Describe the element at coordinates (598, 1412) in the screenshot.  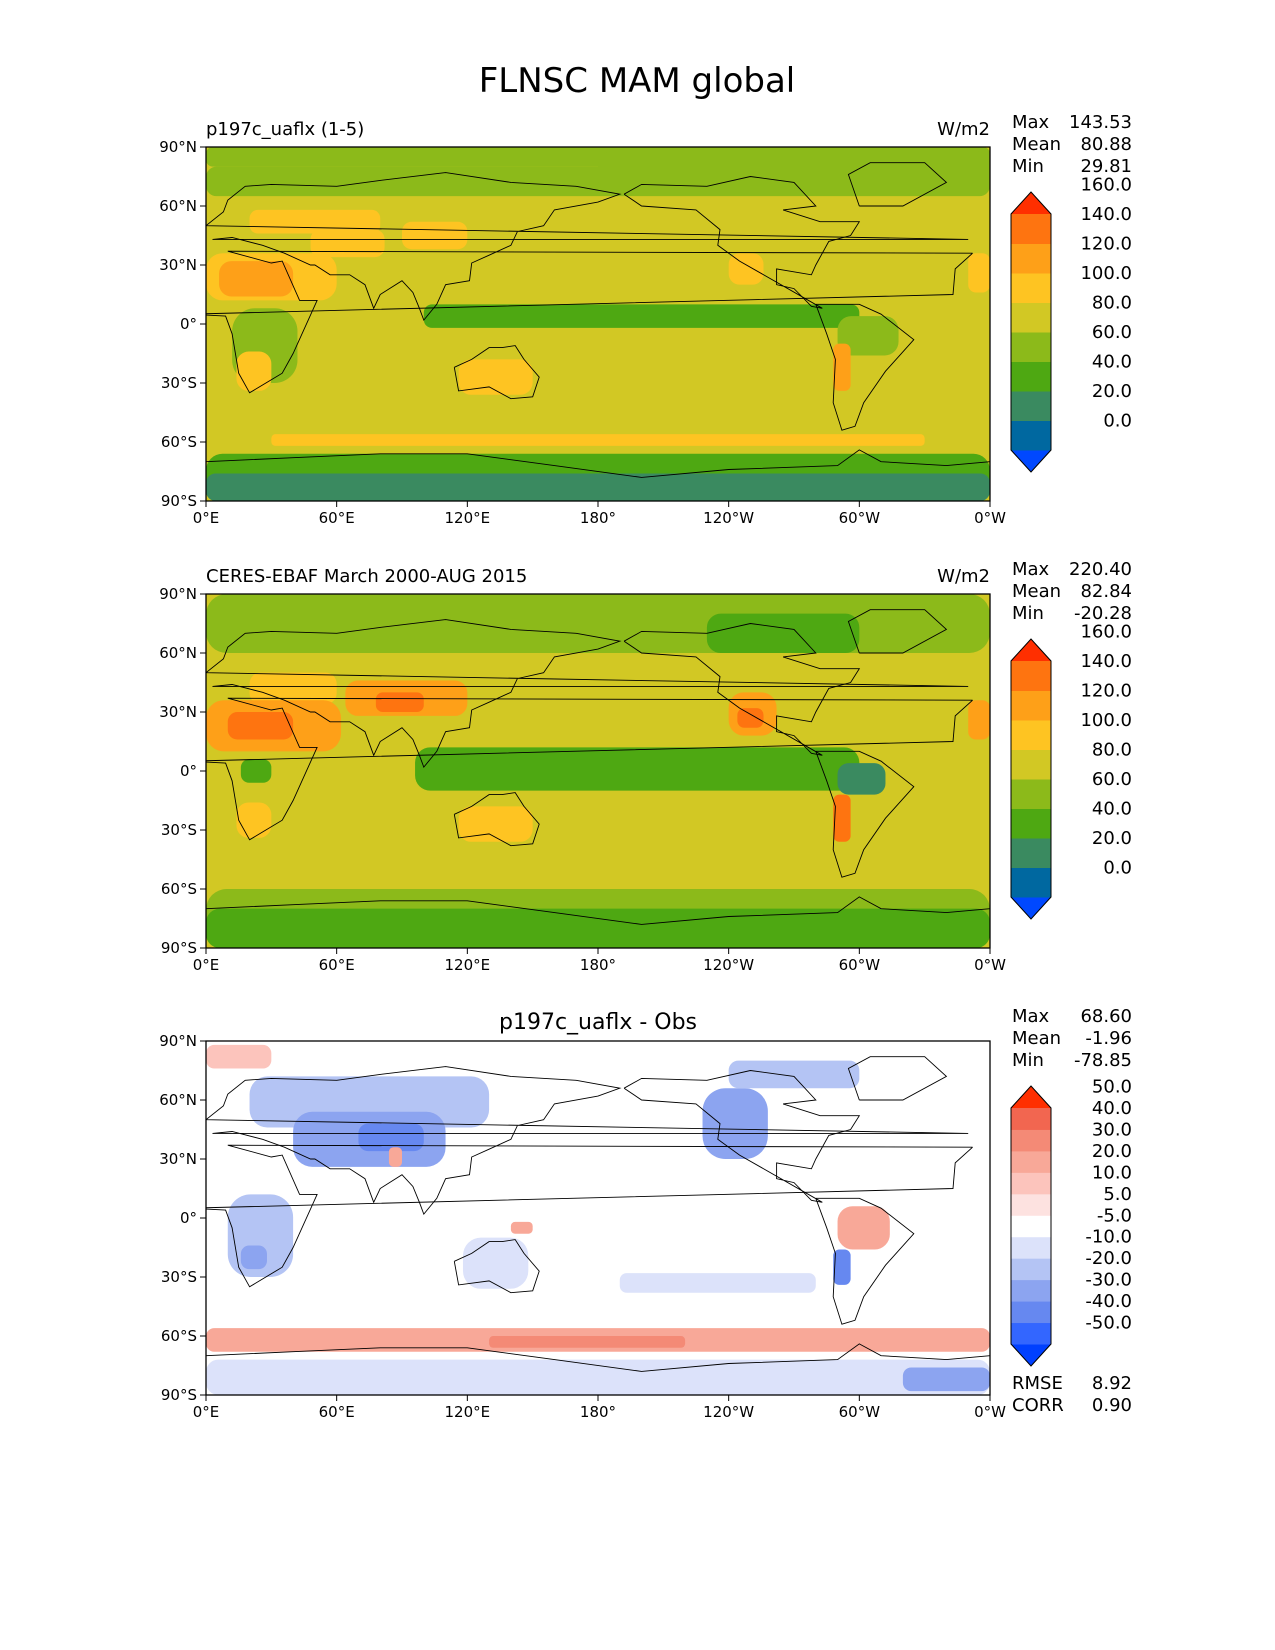
I see `x-tick-label: 180°` at that location.